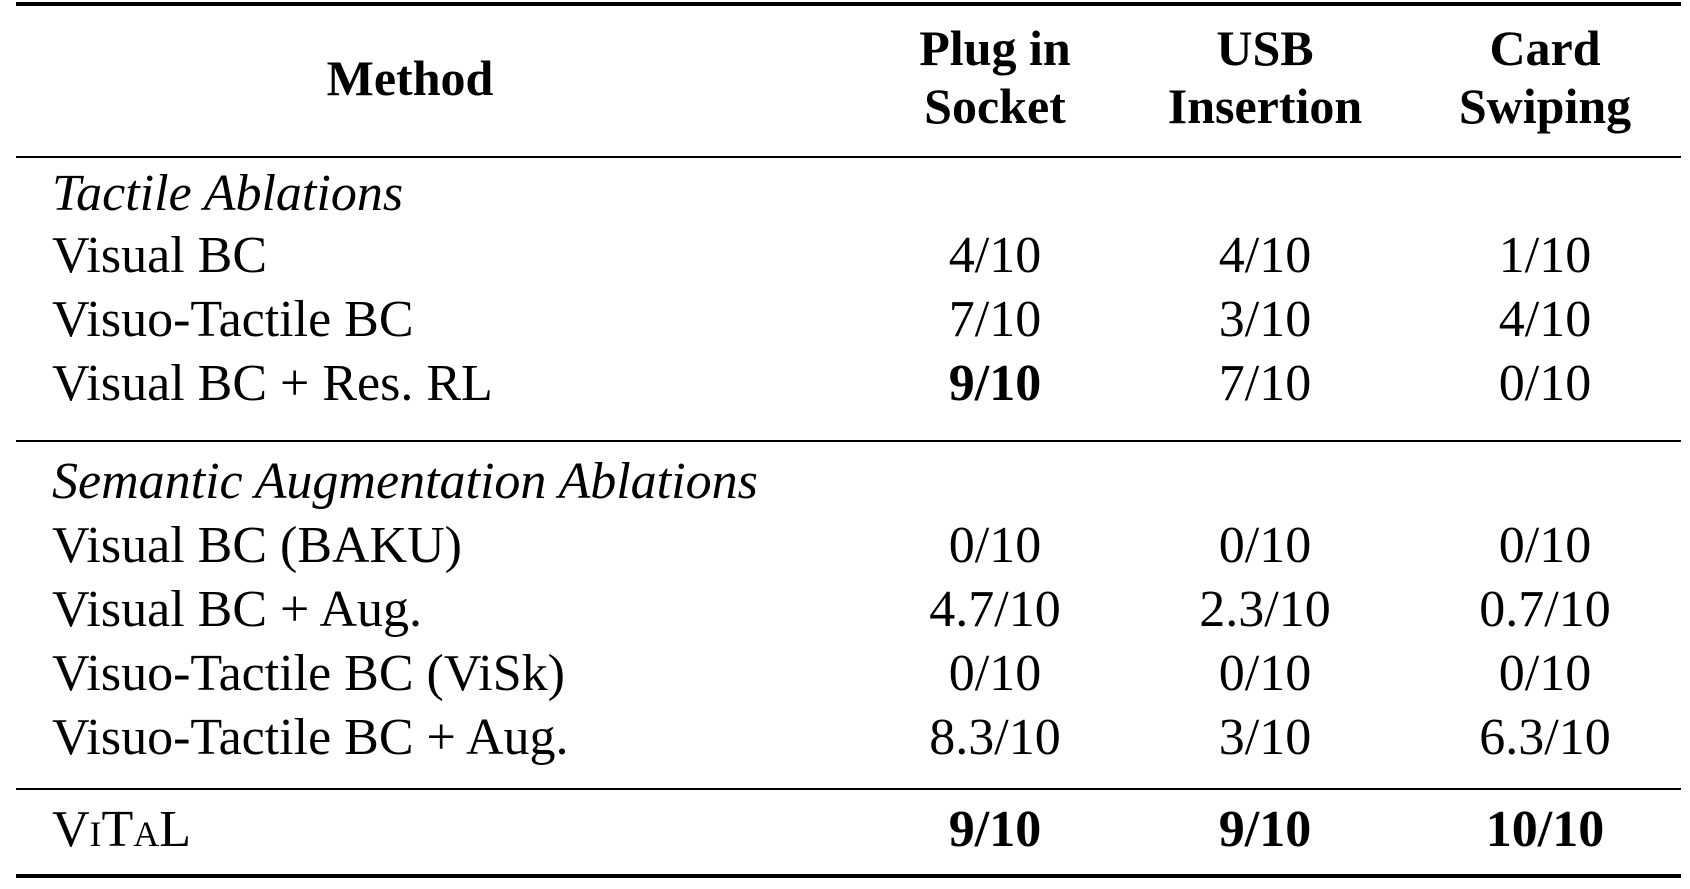 The height and width of the screenshot is (889, 1690). What do you see at coordinates (1545, 737) in the screenshot?
I see `row-card: 6.3/10` at bounding box center [1545, 737].